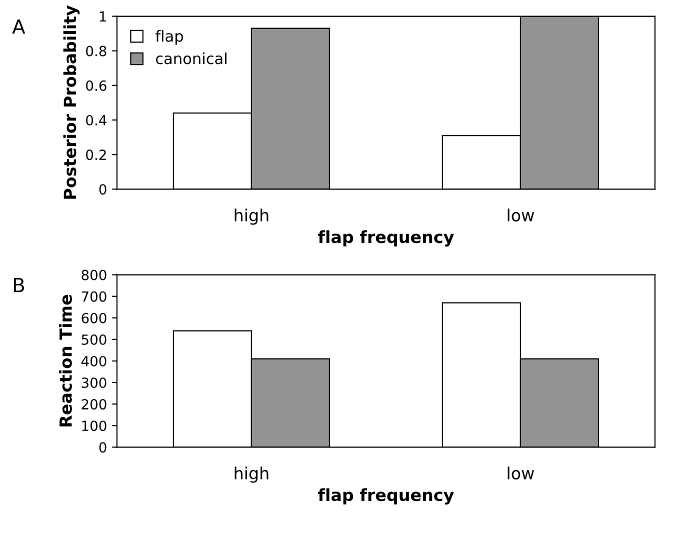 The width and height of the screenshot is (688, 542). Describe the element at coordinates (96, 155) in the screenshot. I see `y-tick-label: 0.2` at that location.